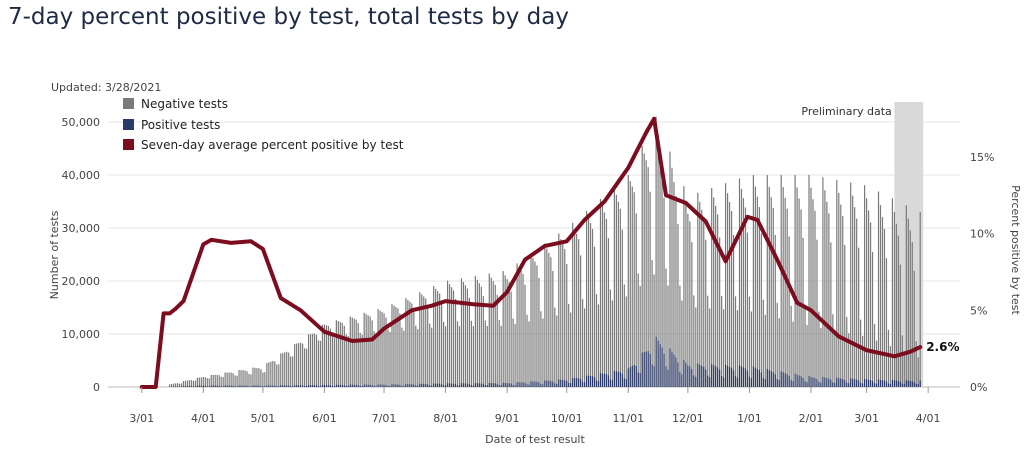 Image resolution: width=1025 pixels, height=453 pixels. Describe the element at coordinates (978, 310) in the screenshot. I see `y-right-tick-label: 5%` at that location.